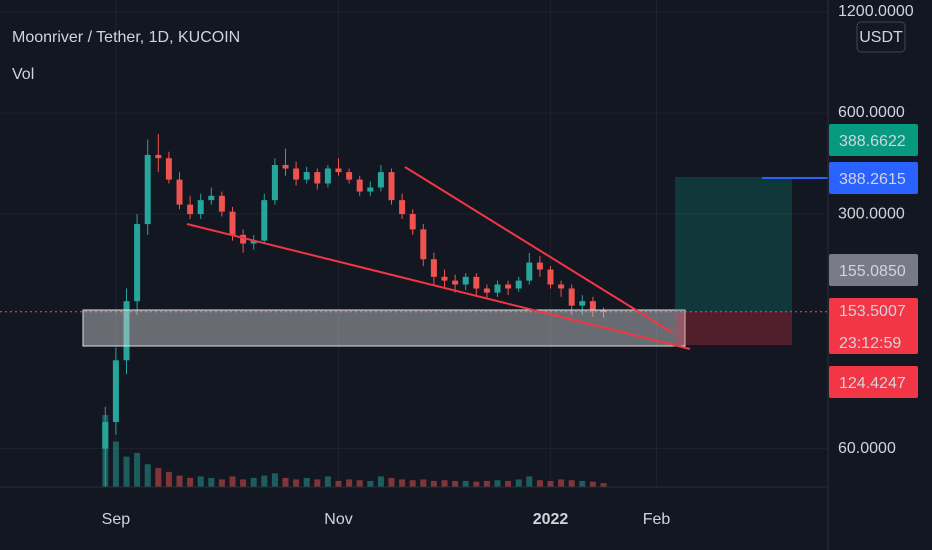 The image size is (932, 550). Describe the element at coordinates (733, 244) in the screenshot. I see `target-zone` at that location.